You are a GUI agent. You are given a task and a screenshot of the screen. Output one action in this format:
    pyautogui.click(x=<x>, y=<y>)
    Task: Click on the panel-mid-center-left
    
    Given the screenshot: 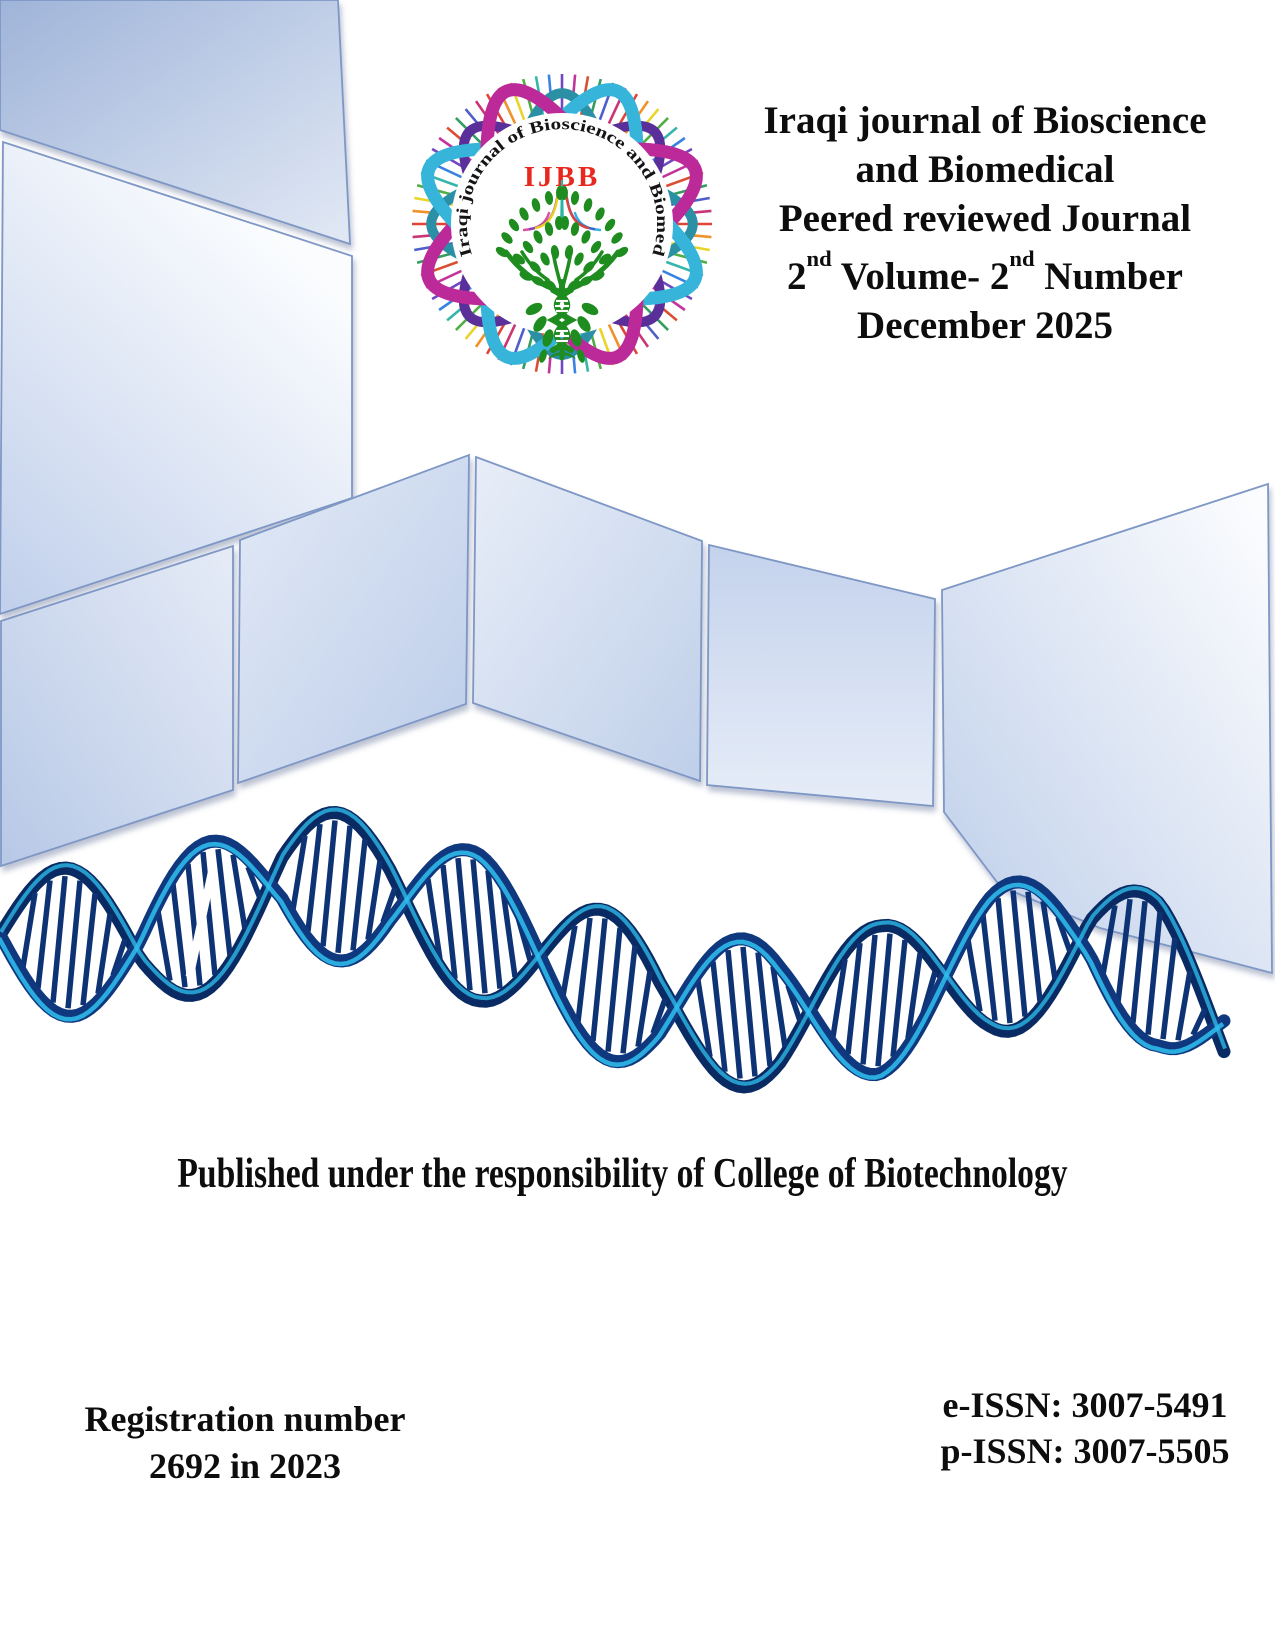 What is the action you would take?
    pyautogui.click(x=353, y=619)
    